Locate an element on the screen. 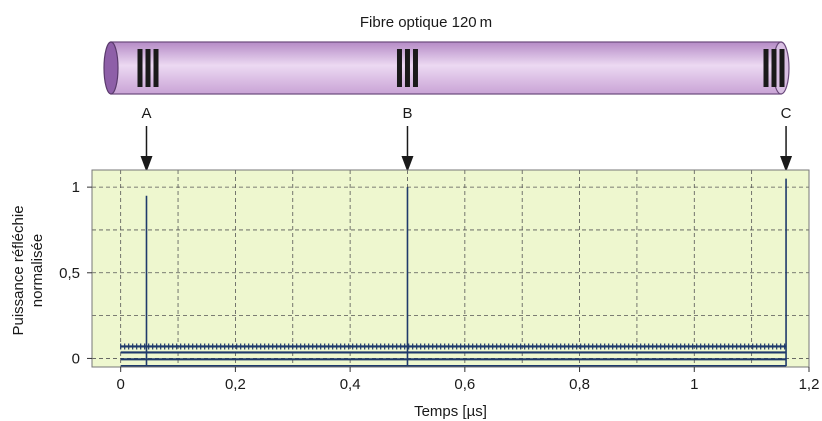 This screenshot has width=822, height=421. x-tick-label: 0,4 is located at coordinates (350, 384).